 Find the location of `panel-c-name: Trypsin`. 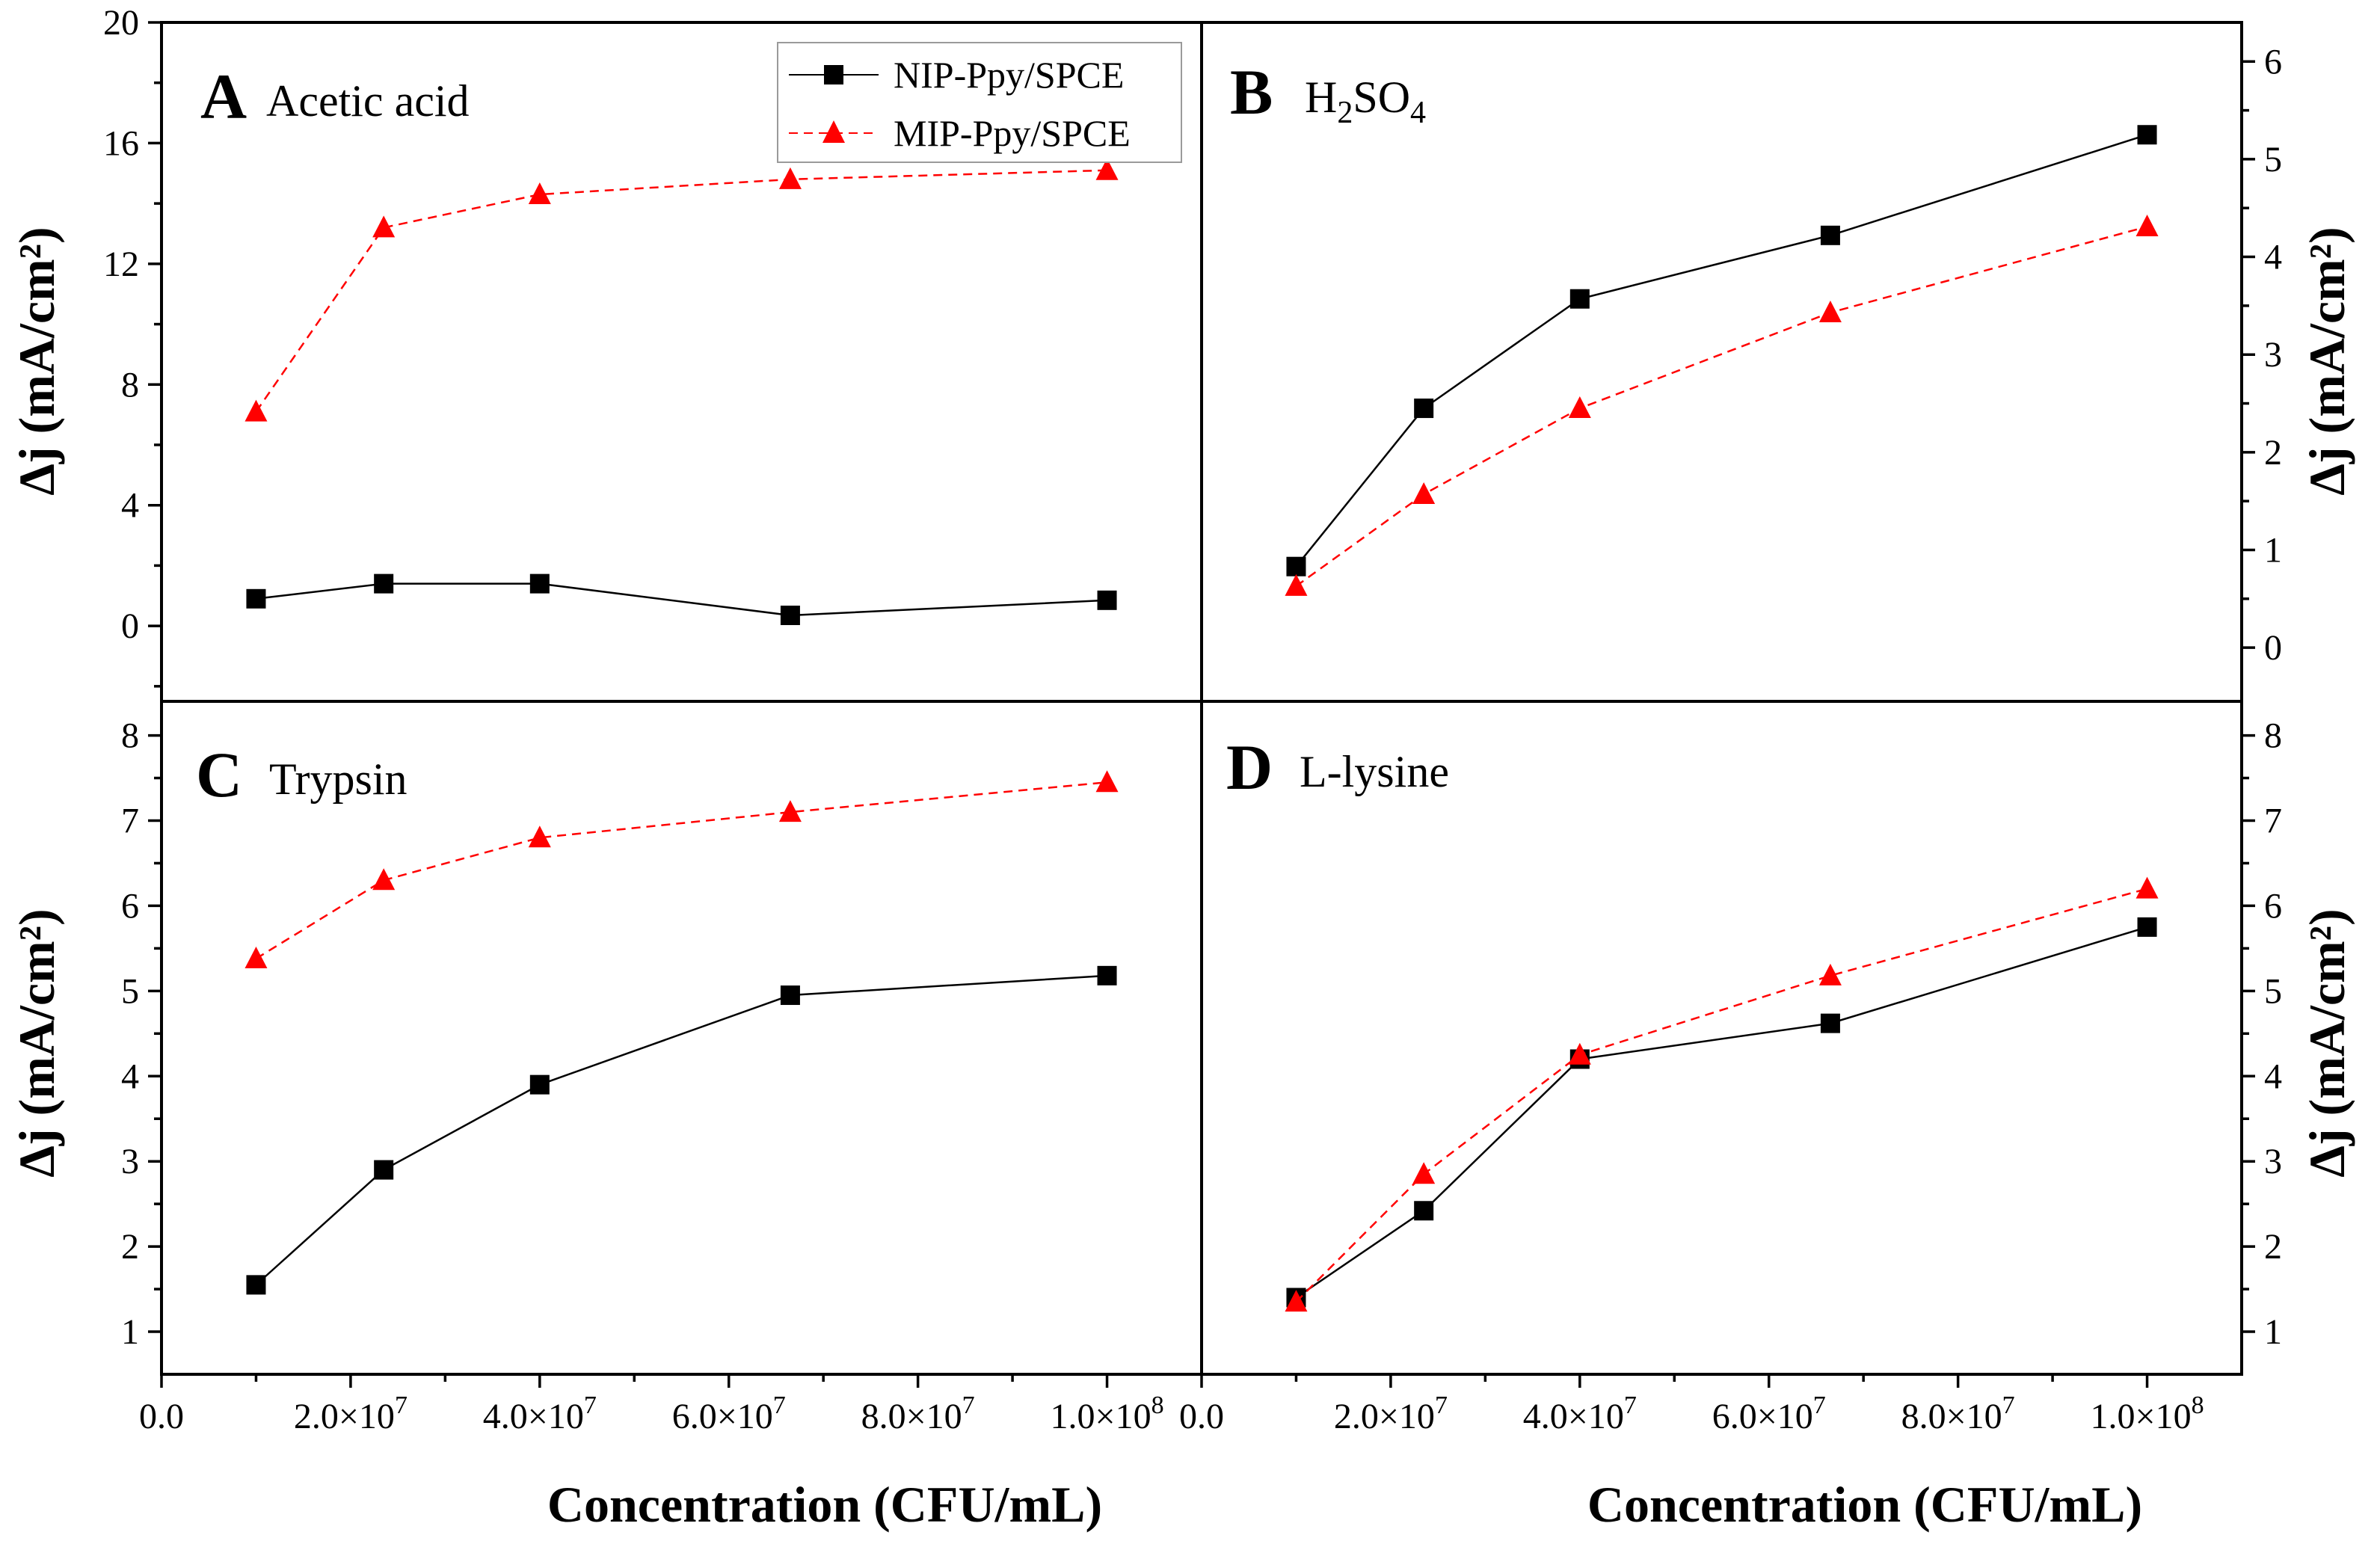

panel-c-name: Trypsin is located at coordinates (338, 779).